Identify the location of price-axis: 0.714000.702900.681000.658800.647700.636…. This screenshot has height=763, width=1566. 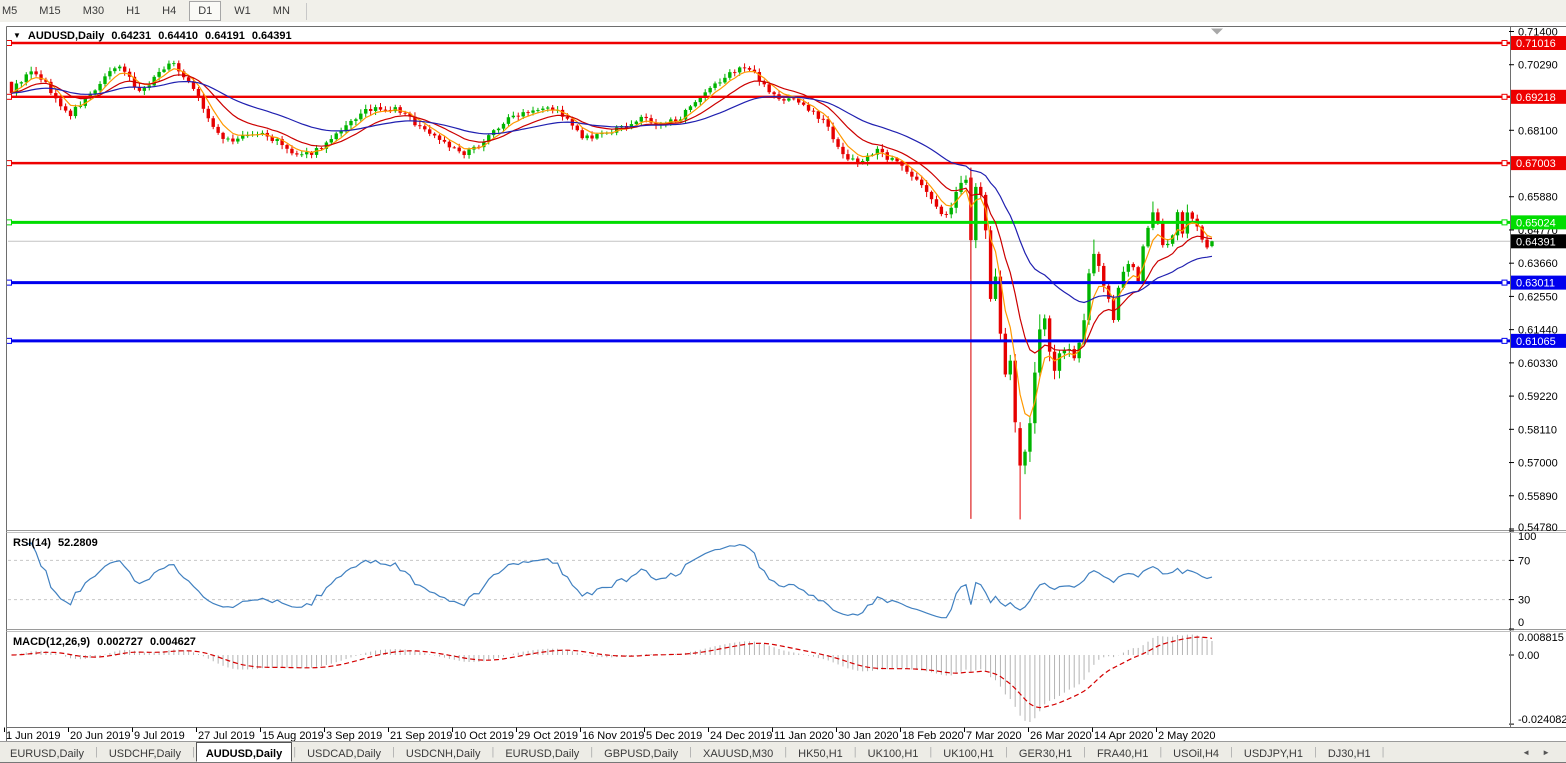
(1537, 328).